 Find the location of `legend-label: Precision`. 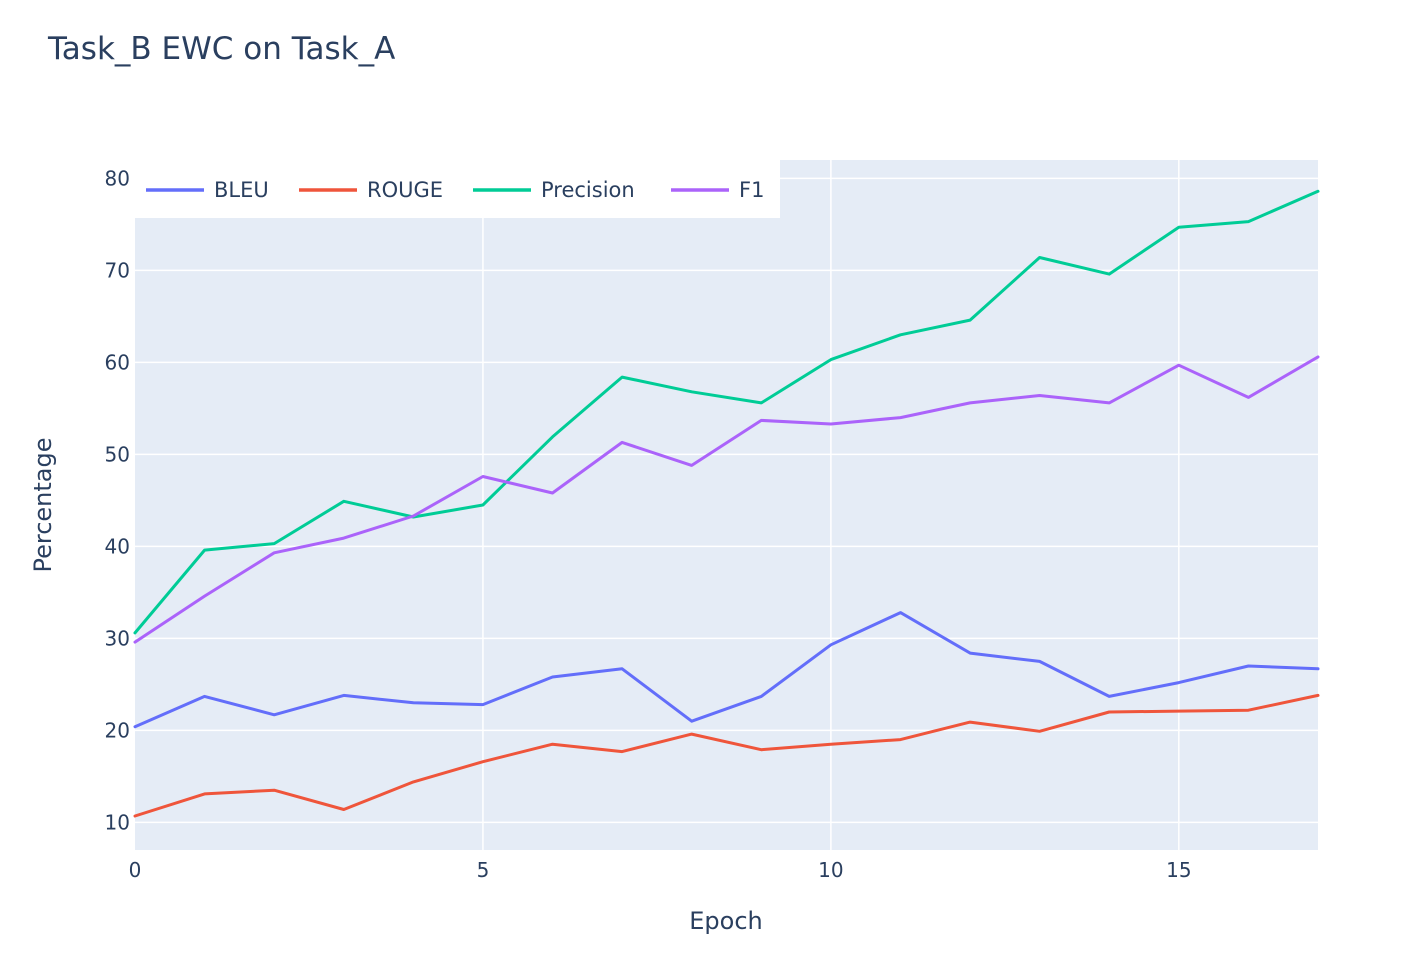

legend-label: Precision is located at coordinates (588, 190).